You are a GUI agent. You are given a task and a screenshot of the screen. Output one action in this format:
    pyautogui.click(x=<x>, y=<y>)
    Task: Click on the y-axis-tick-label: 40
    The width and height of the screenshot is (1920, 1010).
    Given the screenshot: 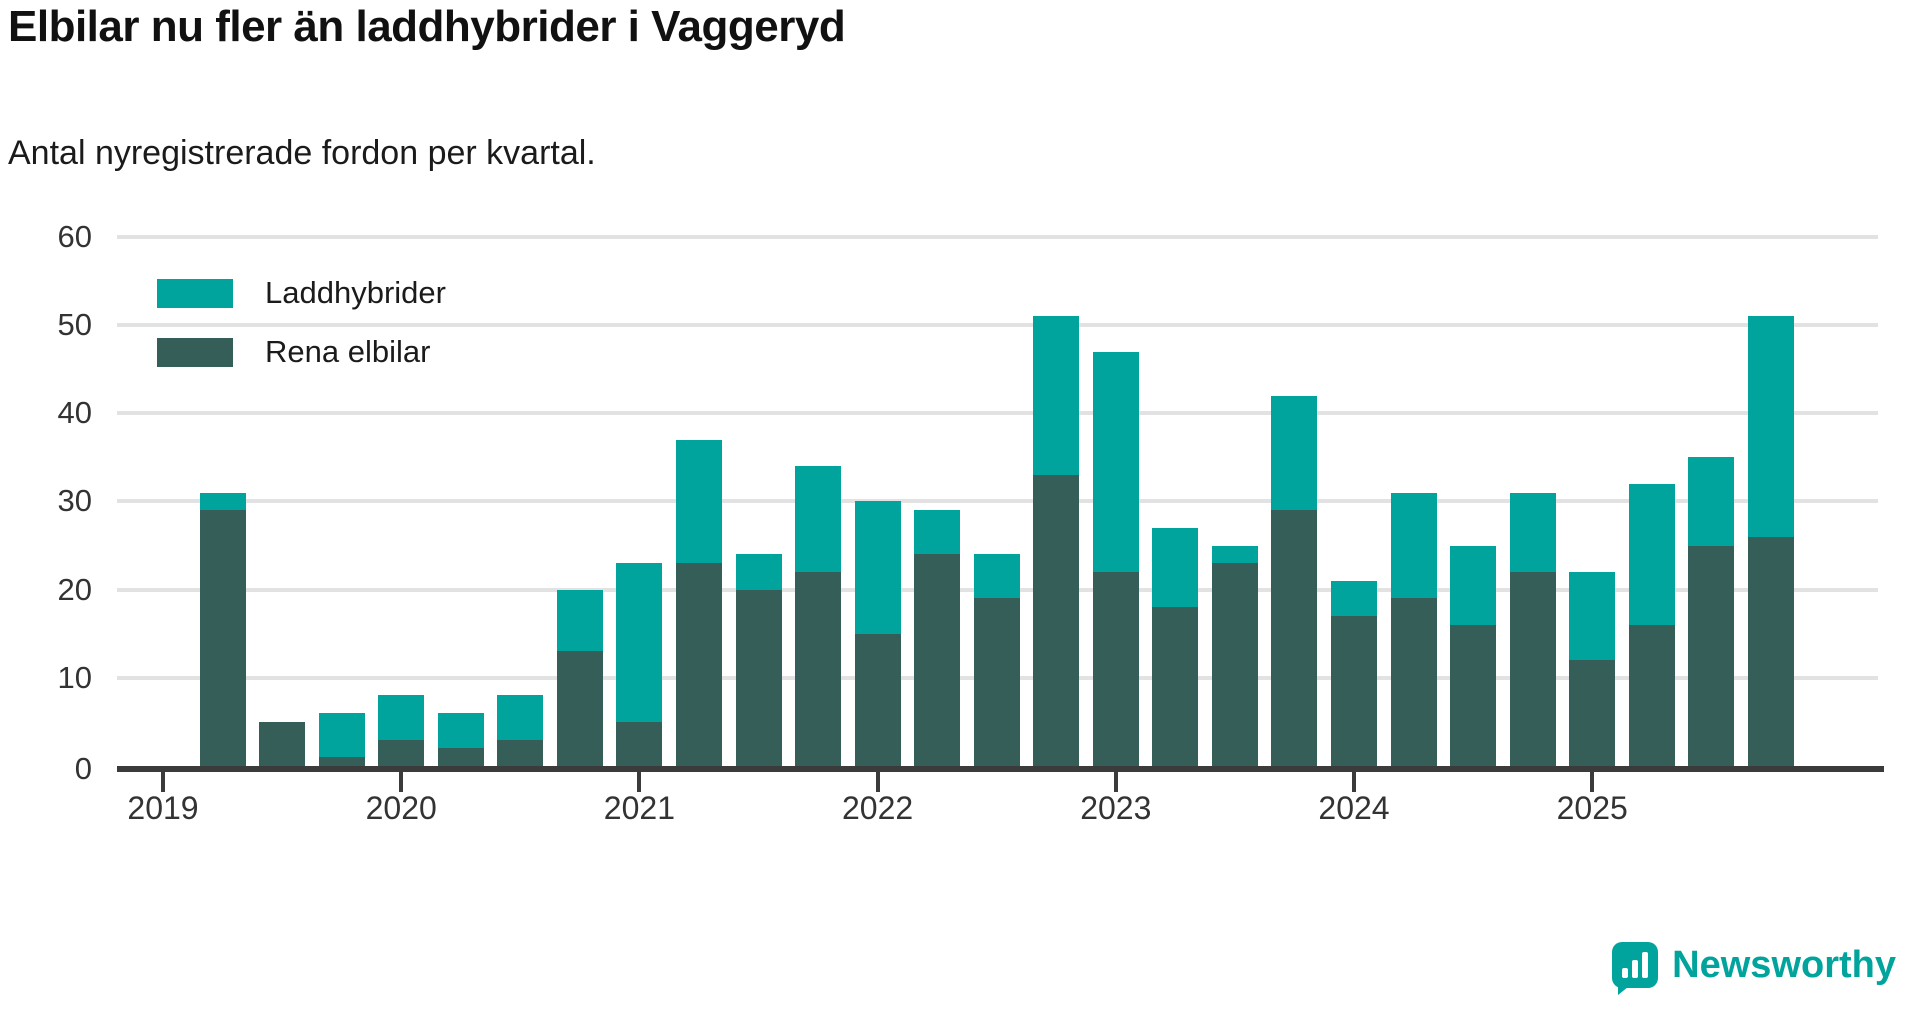 What is the action you would take?
    pyautogui.click(x=74, y=413)
    